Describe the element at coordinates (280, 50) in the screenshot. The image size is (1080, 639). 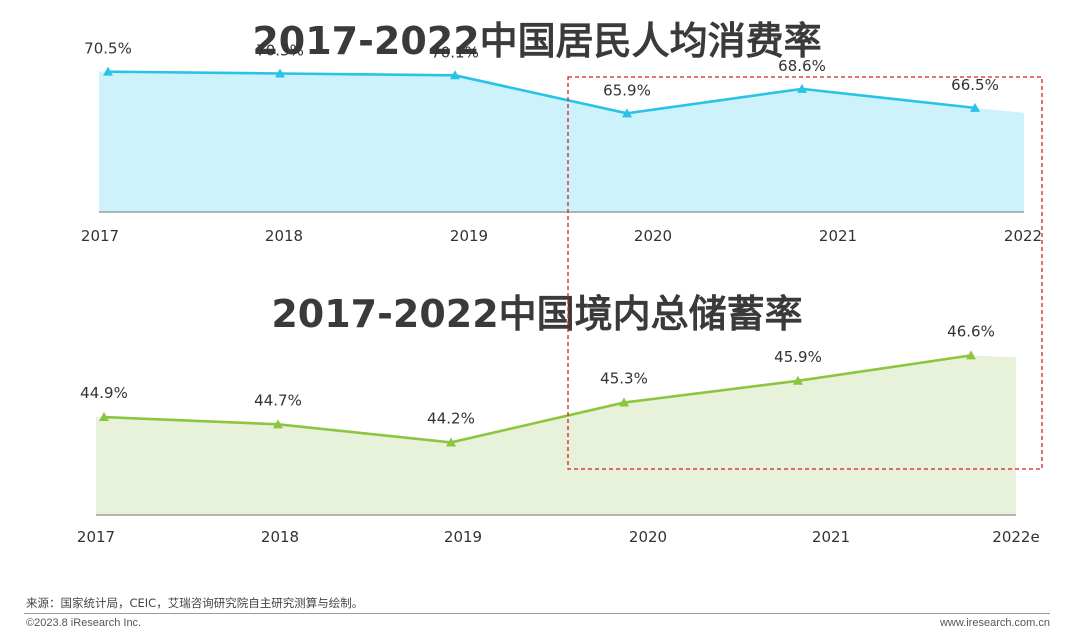
I see `data-label: 70.3%` at that location.